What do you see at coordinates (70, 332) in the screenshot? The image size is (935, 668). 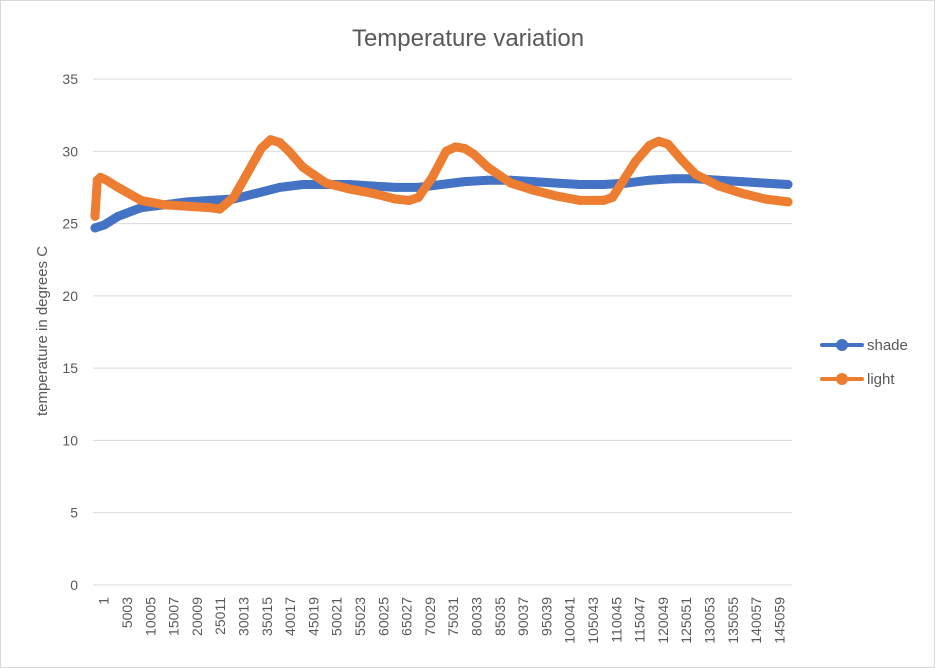 I see `y-axis-ticks: 0 5 10 15 20 25 30 35` at bounding box center [70, 332].